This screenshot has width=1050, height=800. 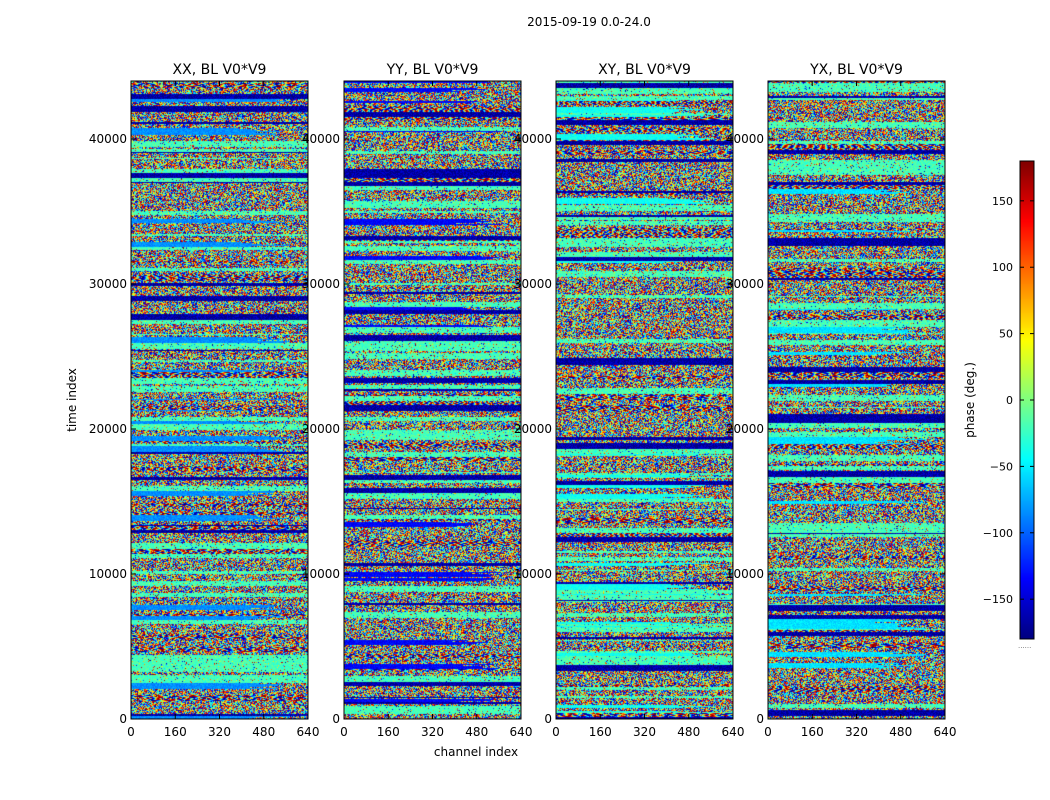 What do you see at coordinates (219, 400) in the screenshot?
I see `heatmap-image-xx` at bounding box center [219, 400].